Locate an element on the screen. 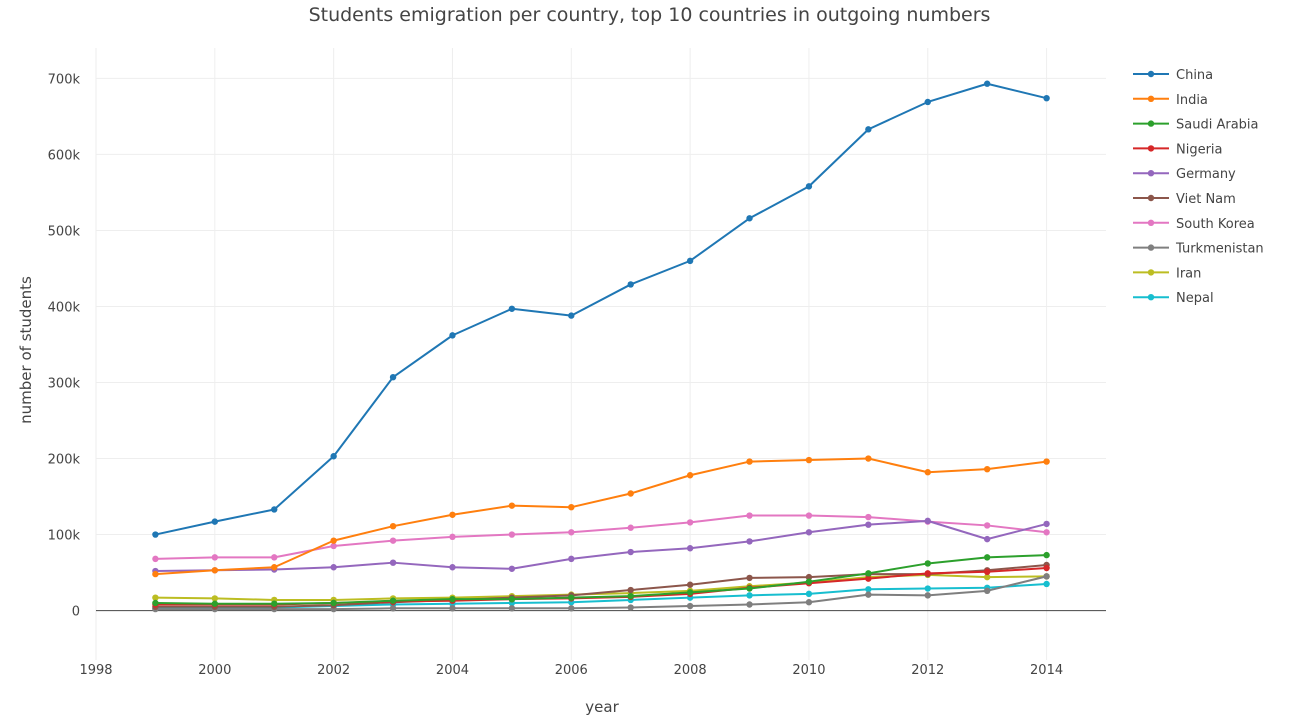 The width and height of the screenshot is (1299, 718). legend-item: Nigeria is located at coordinates (1178, 149).